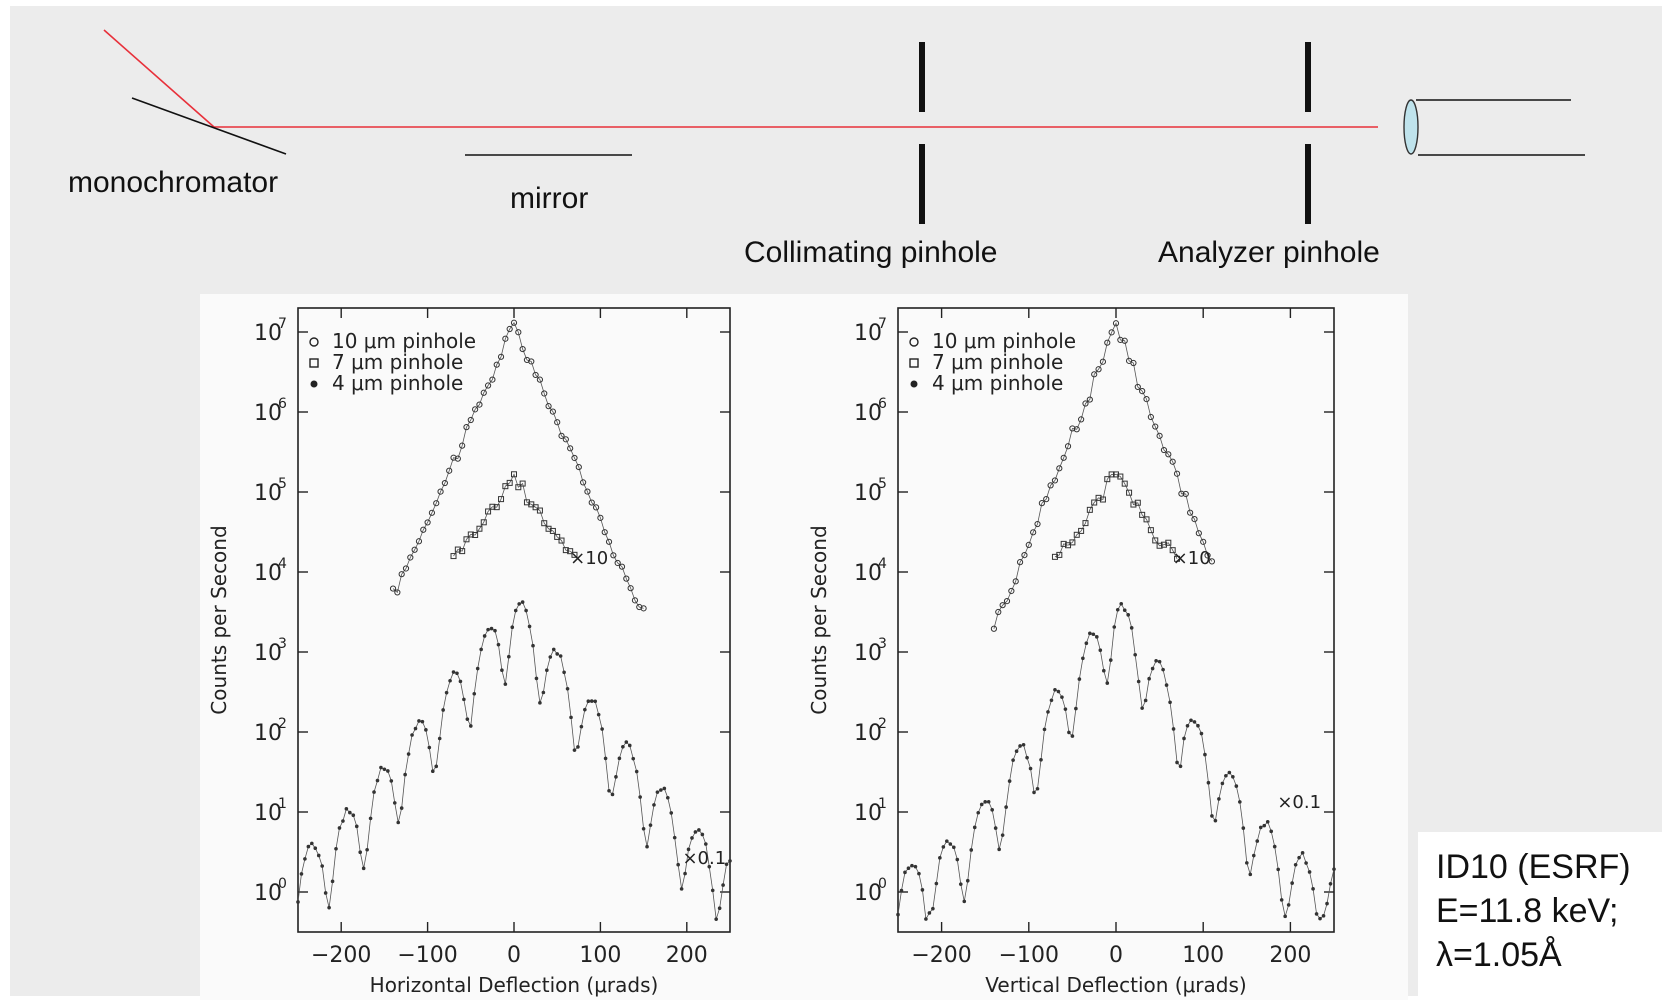 This screenshot has width=1672, height=1001. Describe the element at coordinates (341, 955) in the screenshot. I see `x-tick-label: −200` at that location.